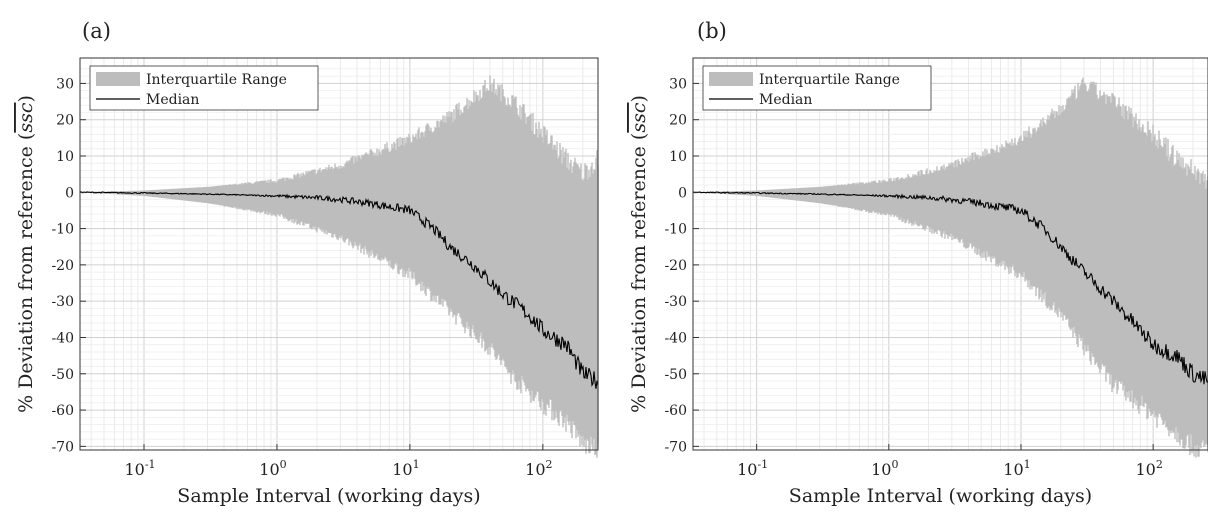 Image resolution: width=1208 pixels, height=518 pixels. What do you see at coordinates (96, 31) in the screenshot?
I see `panel-label: (a)` at bounding box center [96, 31].